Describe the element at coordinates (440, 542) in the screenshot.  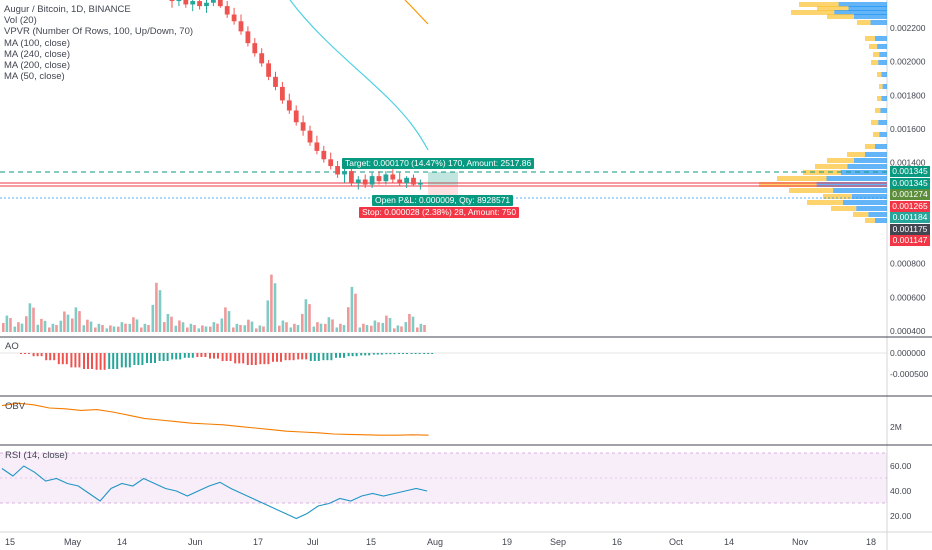
I see `time-axis: 15 May 14 Jun 17 Jul 15 Aug 19 Sep 16 Oct 14 Nov 18` at that location.